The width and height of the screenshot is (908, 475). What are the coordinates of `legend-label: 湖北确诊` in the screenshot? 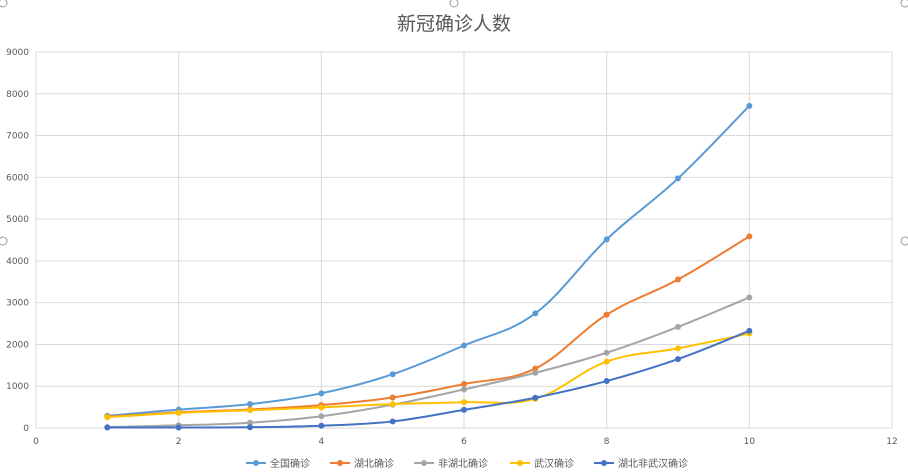 It's located at (374, 463).